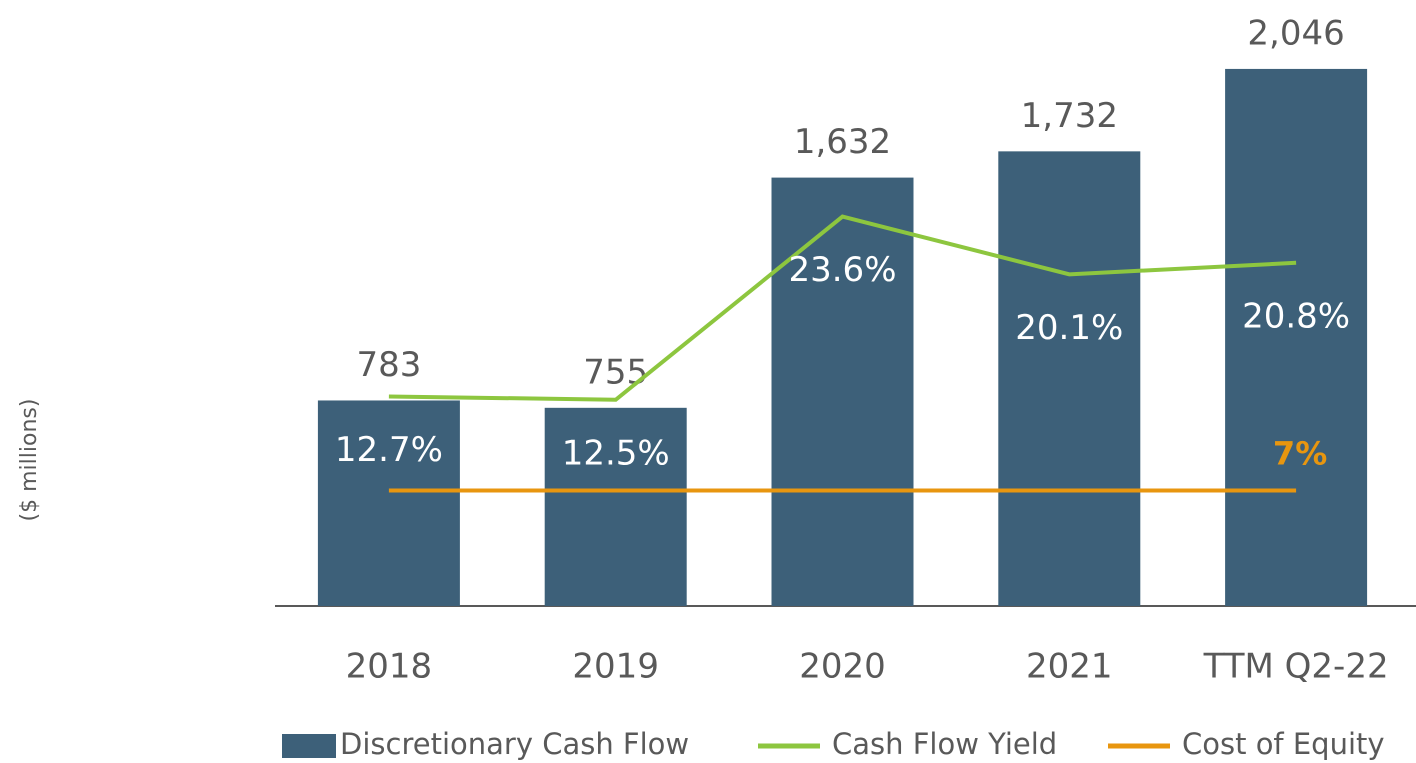 Image resolution: width=1416 pixels, height=763 pixels. I want to click on line-value-label: 7%, so click(1300, 454).